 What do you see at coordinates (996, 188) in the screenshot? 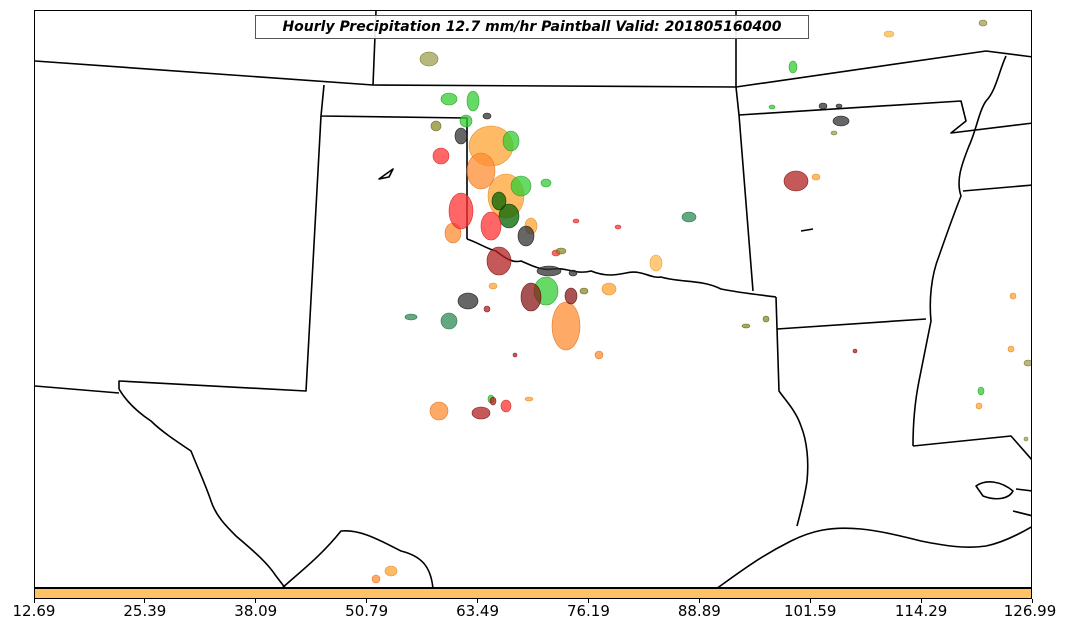
I see `border-tennessee` at bounding box center [996, 188].